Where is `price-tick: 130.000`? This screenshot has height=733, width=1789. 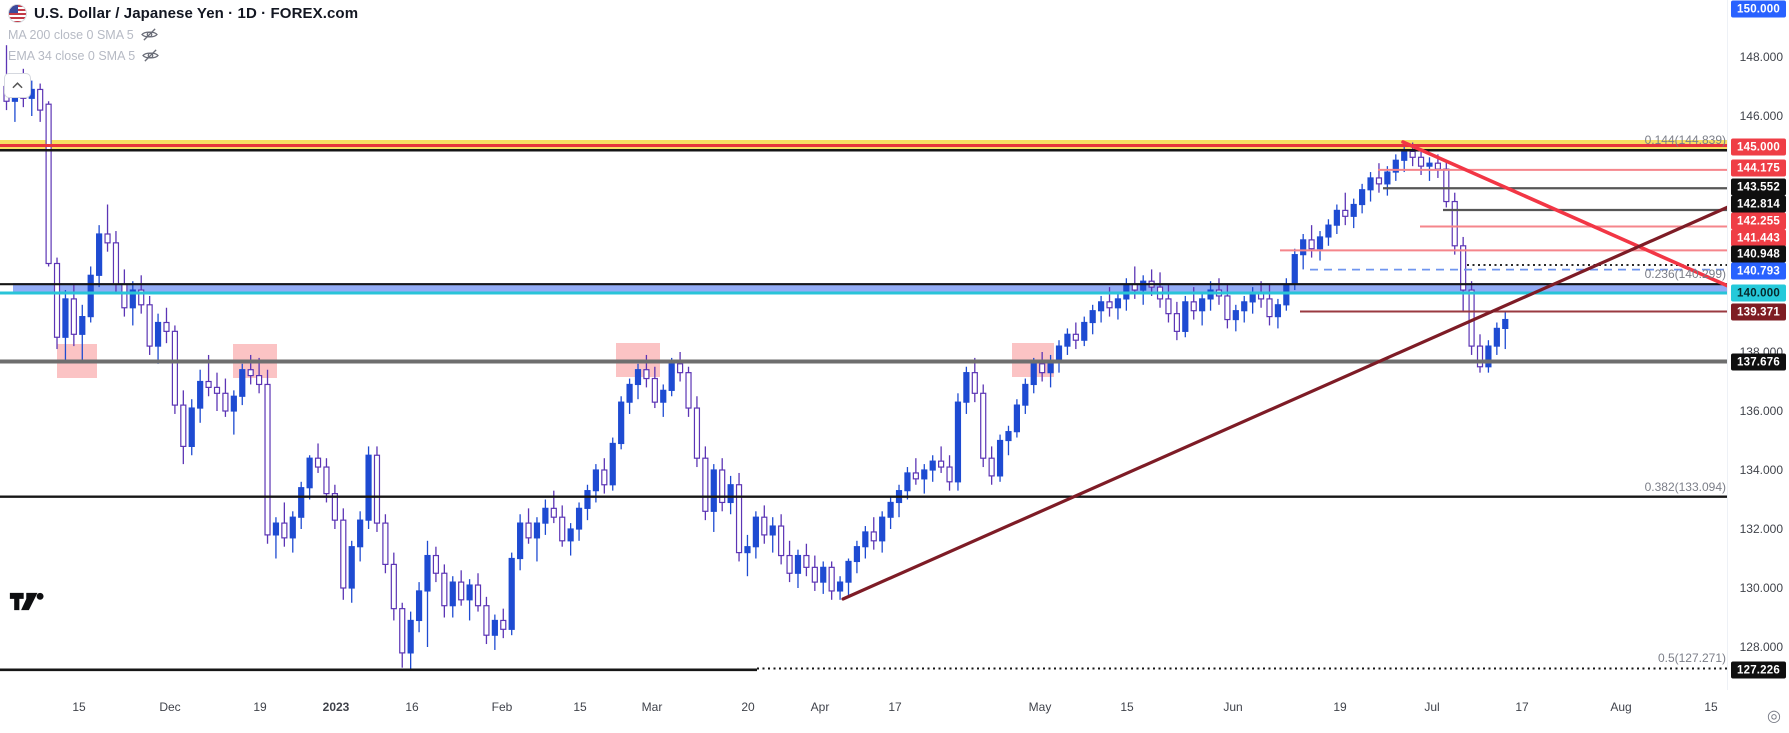 price-tick: 130.000 is located at coordinates (1761, 588).